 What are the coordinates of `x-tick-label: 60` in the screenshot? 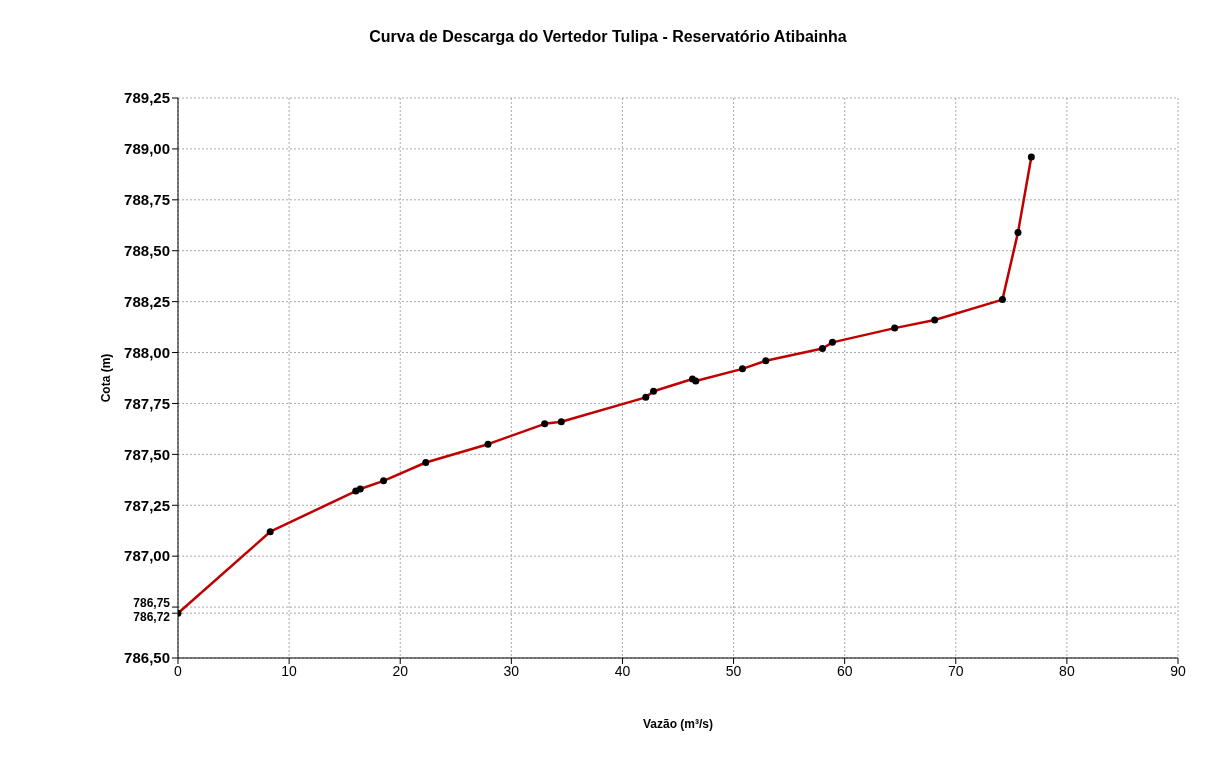 It's located at (844, 670).